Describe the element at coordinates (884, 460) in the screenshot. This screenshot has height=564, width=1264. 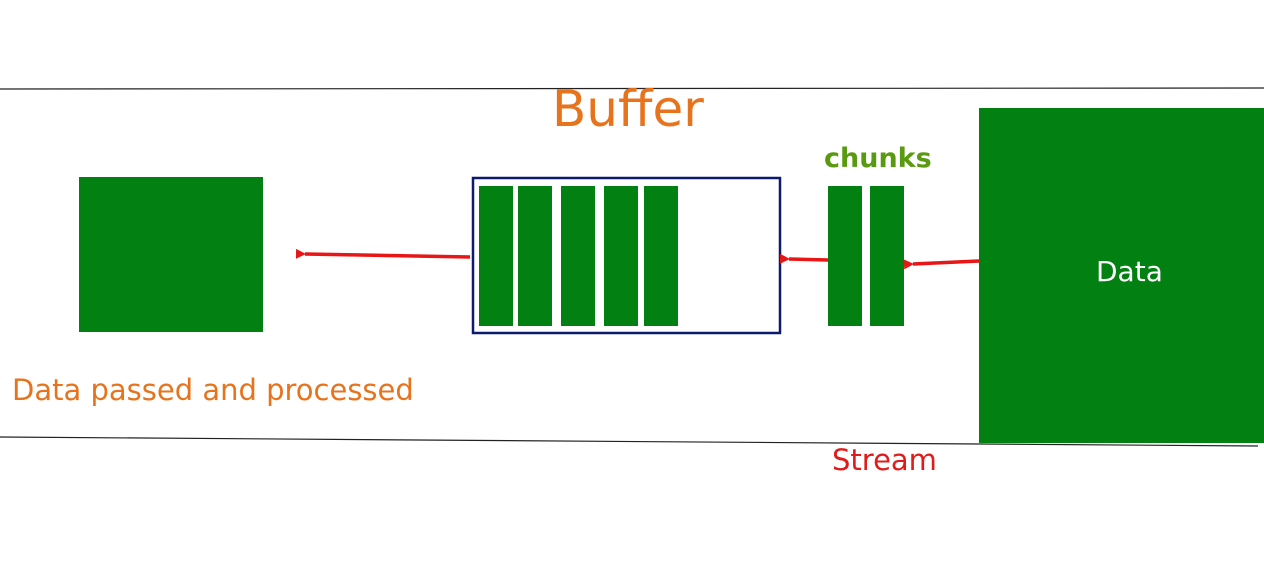
I see `stream-label: Stream` at that location.